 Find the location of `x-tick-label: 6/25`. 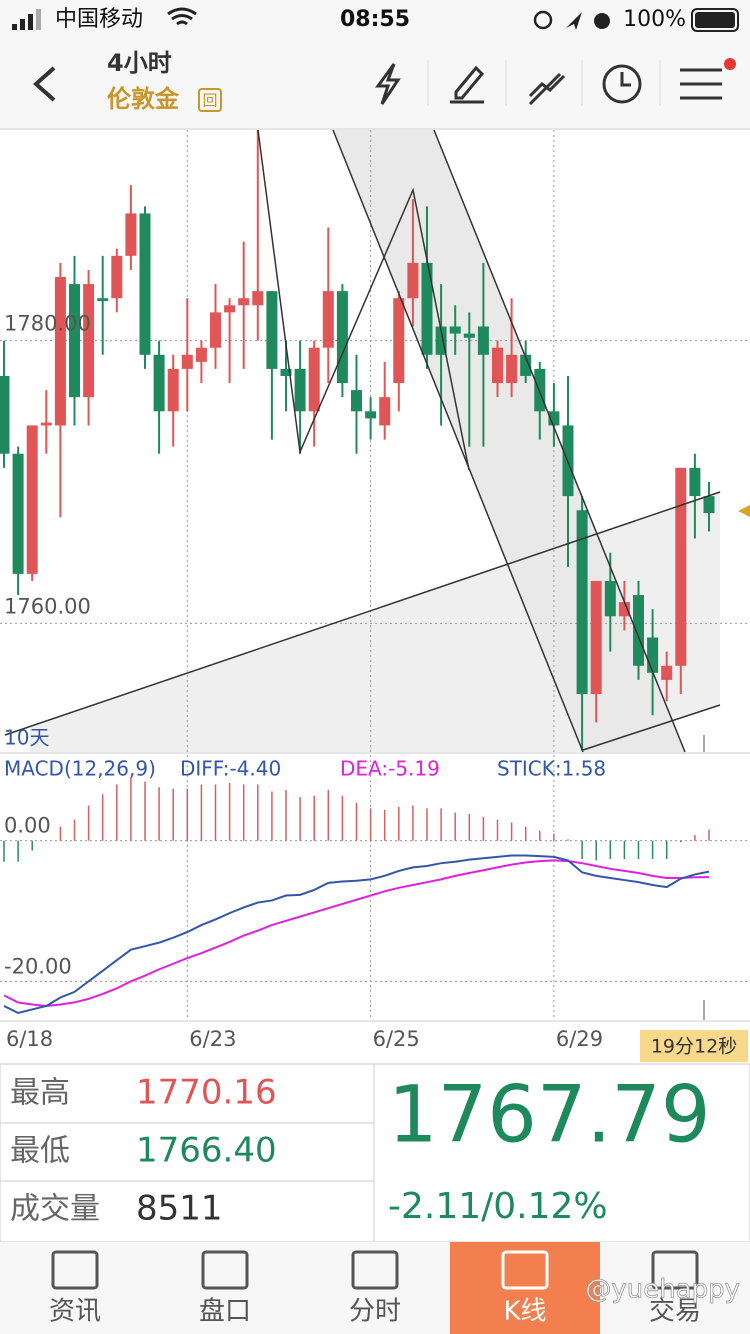

x-tick-label: 6/25 is located at coordinates (396, 1039).